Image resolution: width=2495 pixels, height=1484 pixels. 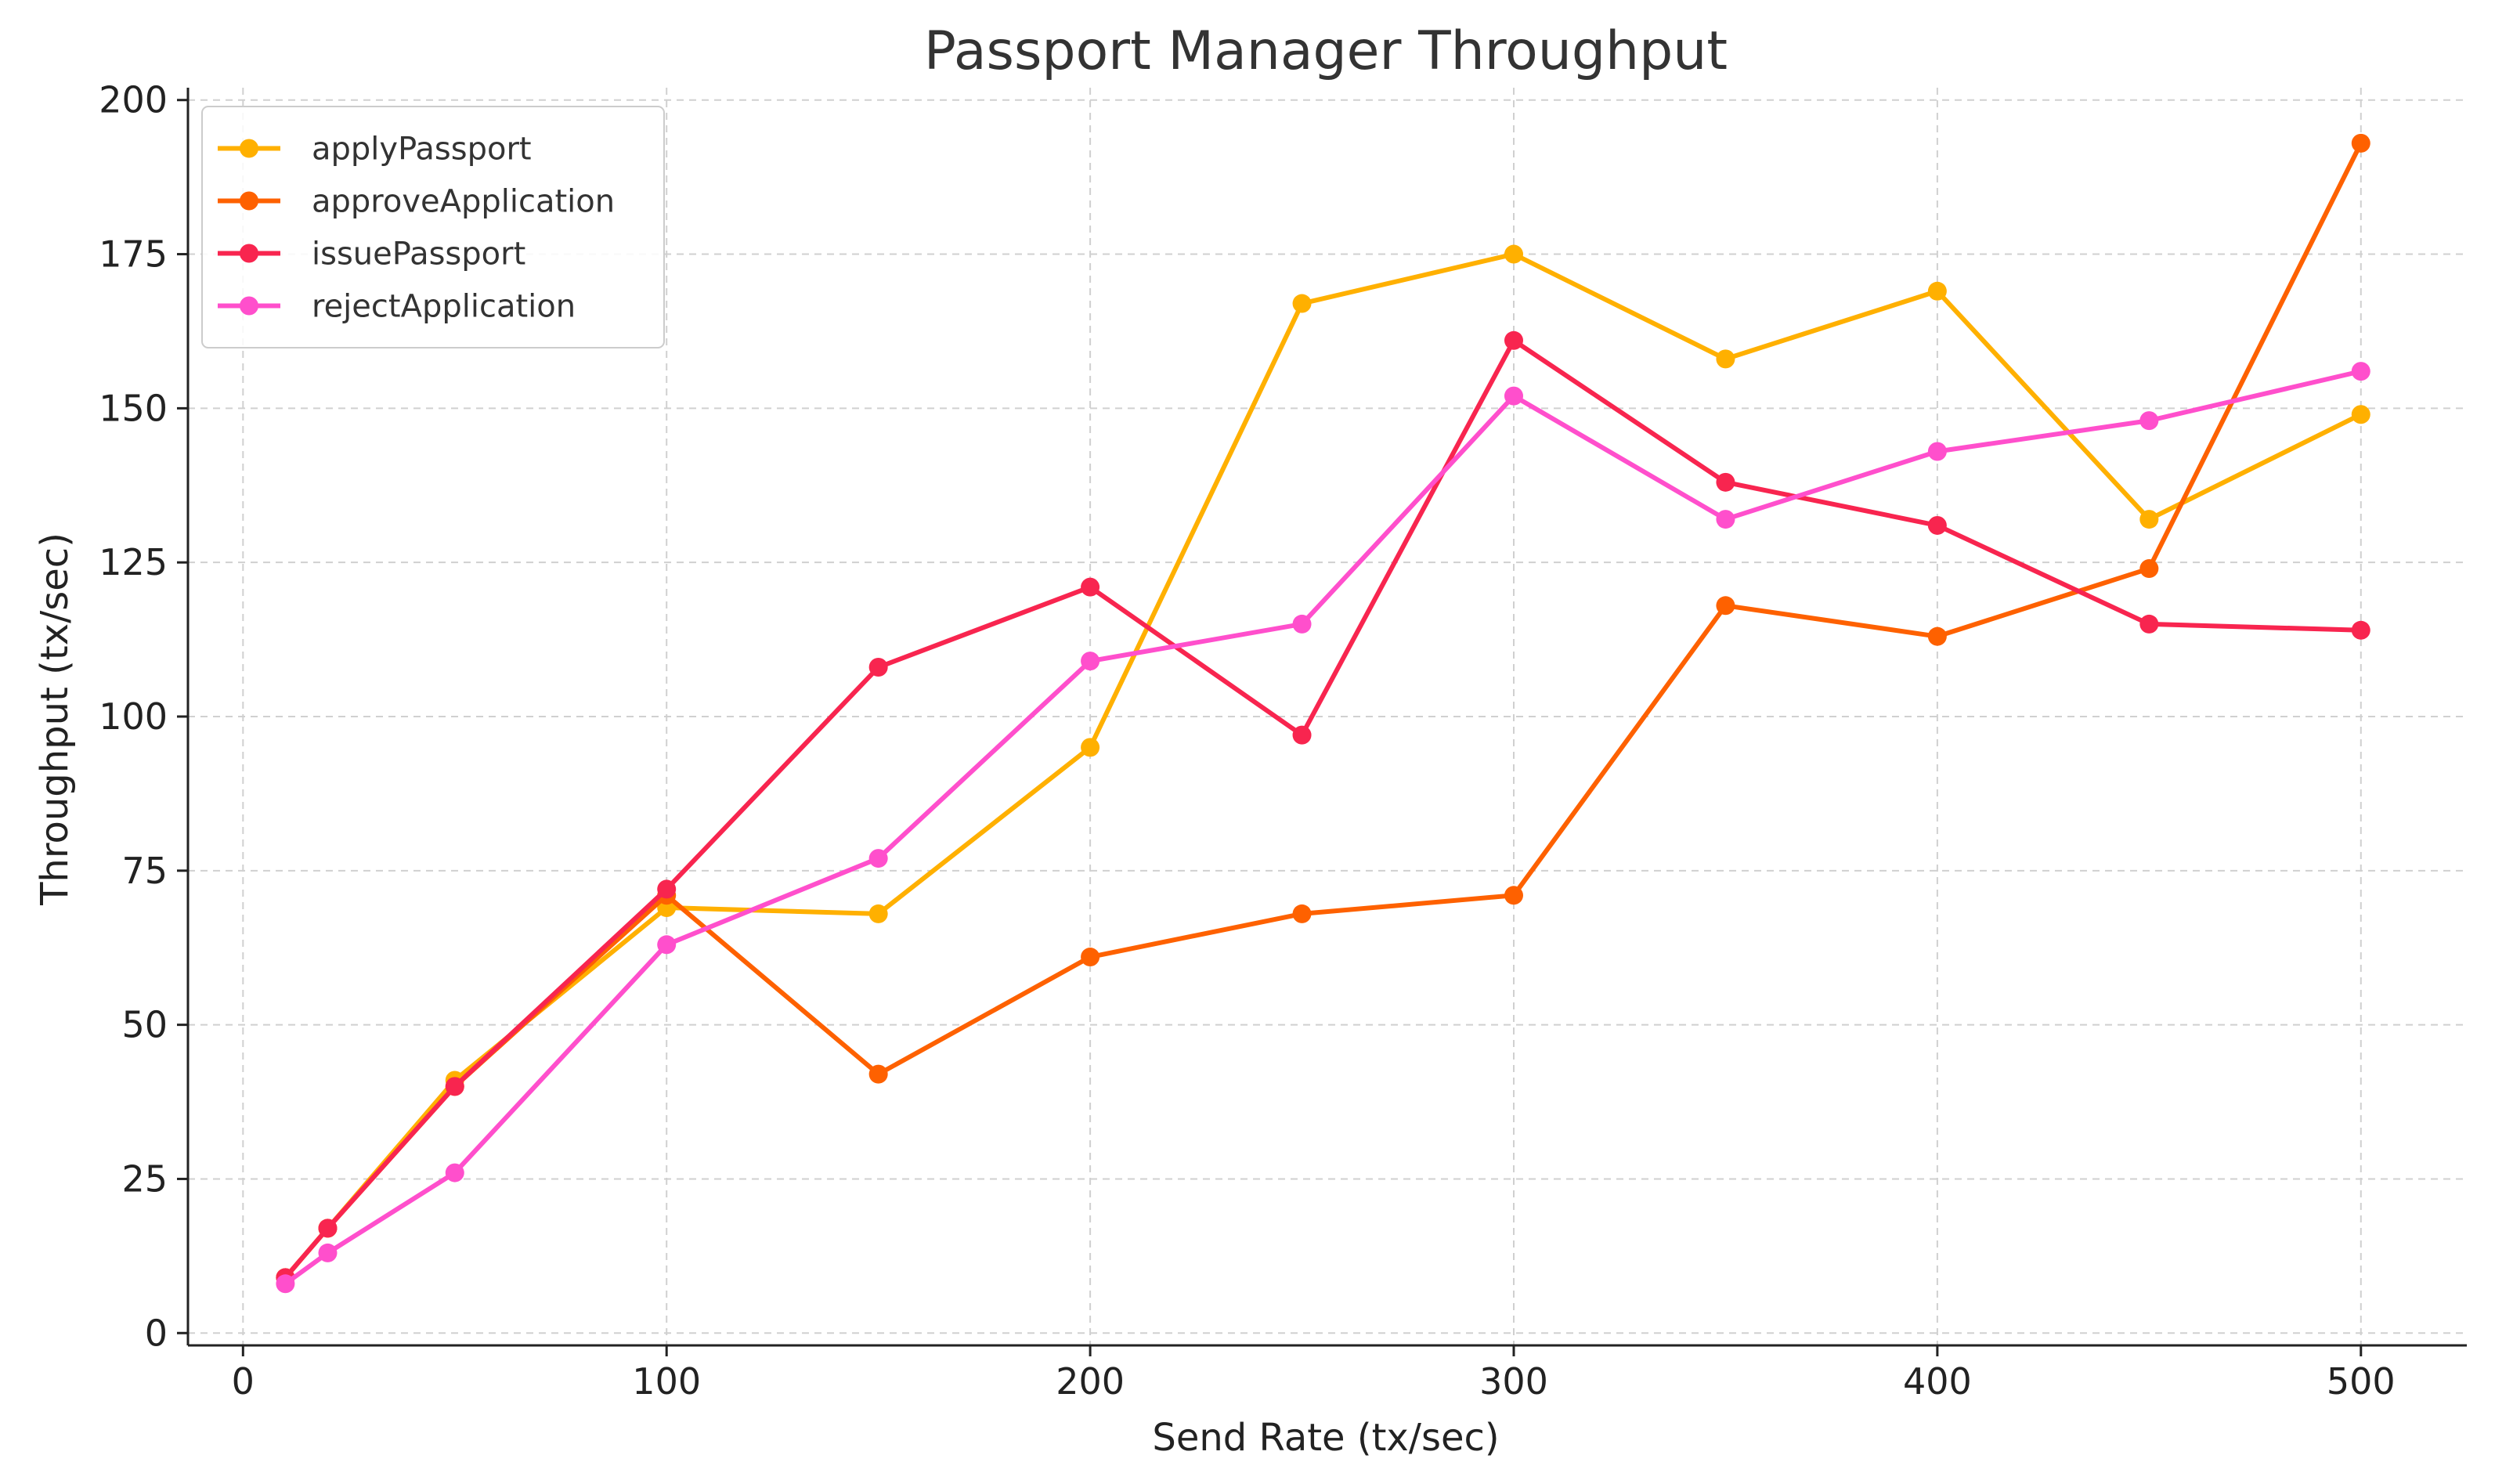 I want to click on x-tick-label: 200, so click(x=1090, y=1381).